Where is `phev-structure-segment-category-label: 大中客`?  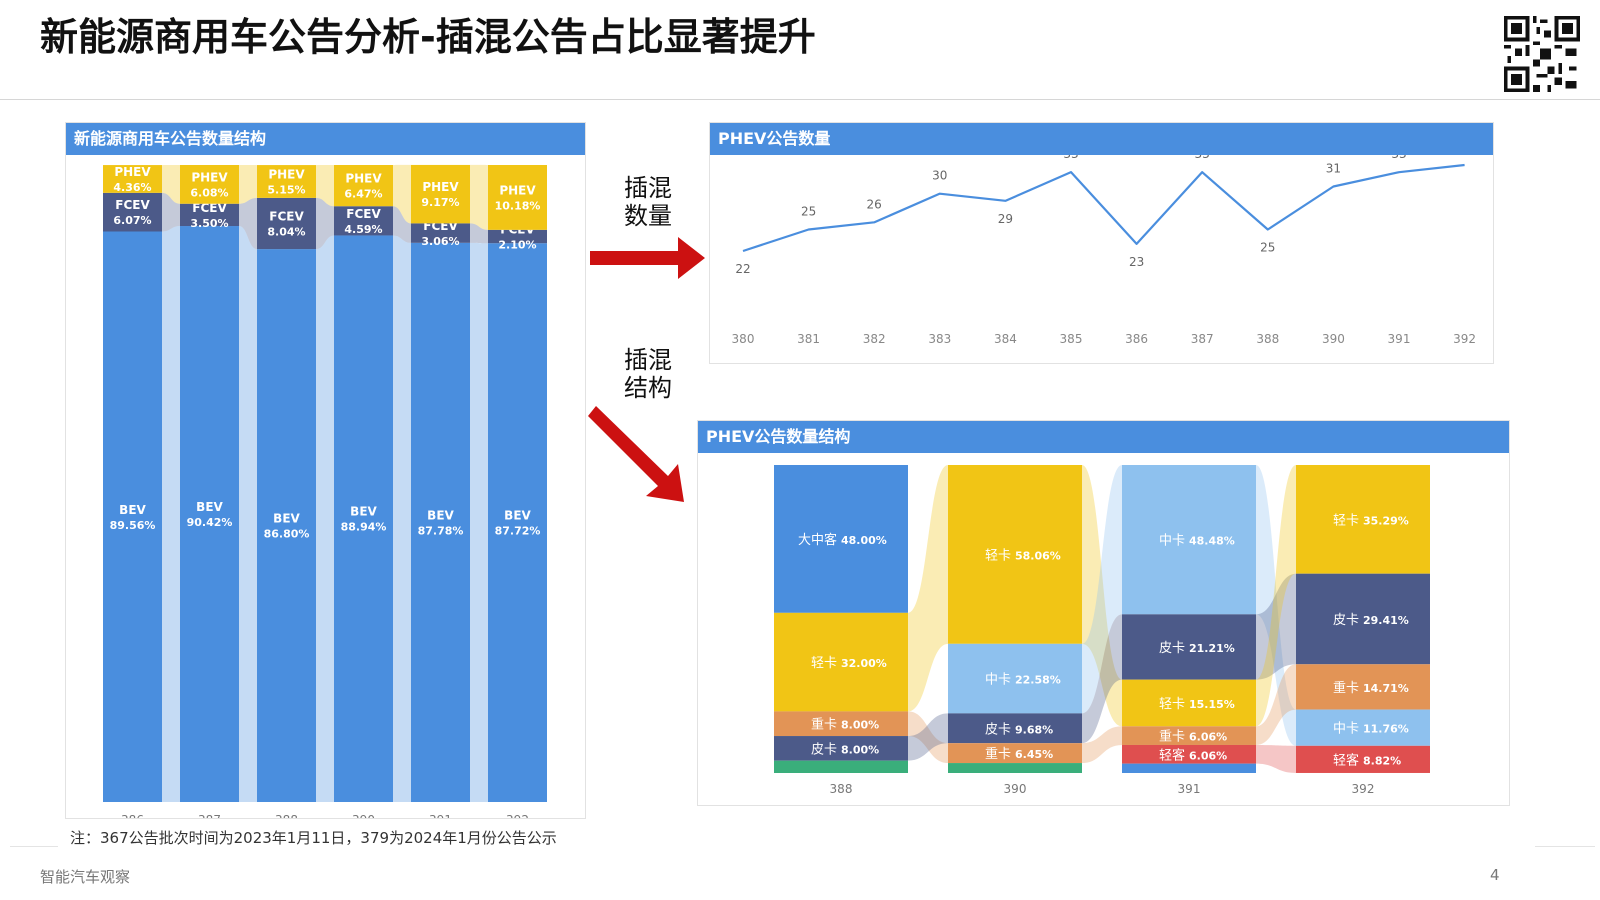 phev-structure-segment-category-label: 大中客 is located at coordinates (817, 540).